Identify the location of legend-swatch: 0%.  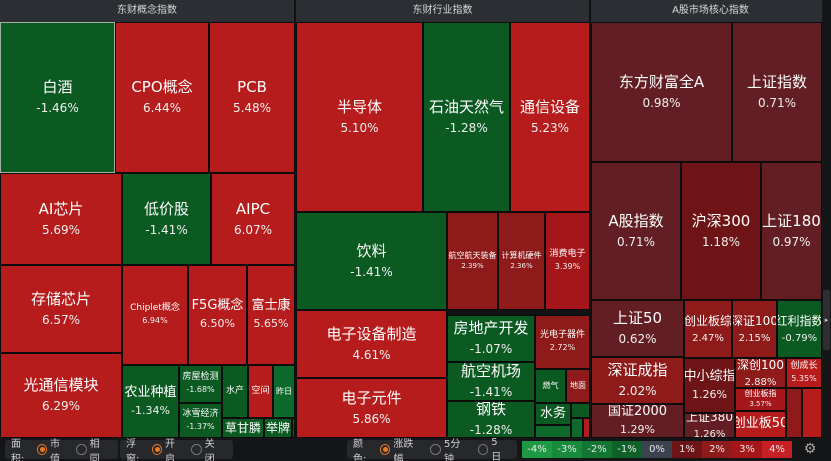
(657, 449).